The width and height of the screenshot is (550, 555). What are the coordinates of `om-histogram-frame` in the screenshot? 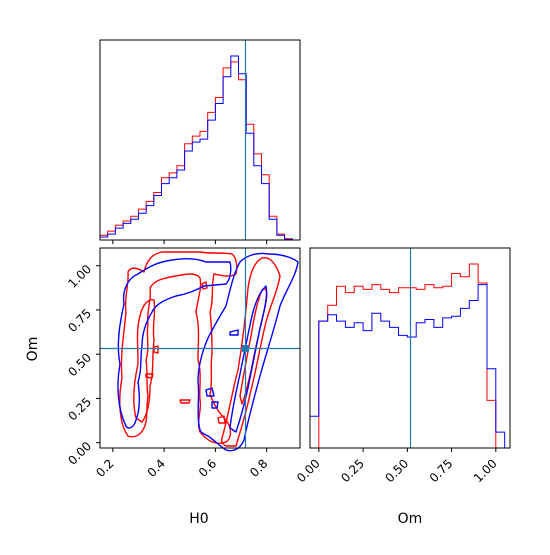 It's located at (410, 348).